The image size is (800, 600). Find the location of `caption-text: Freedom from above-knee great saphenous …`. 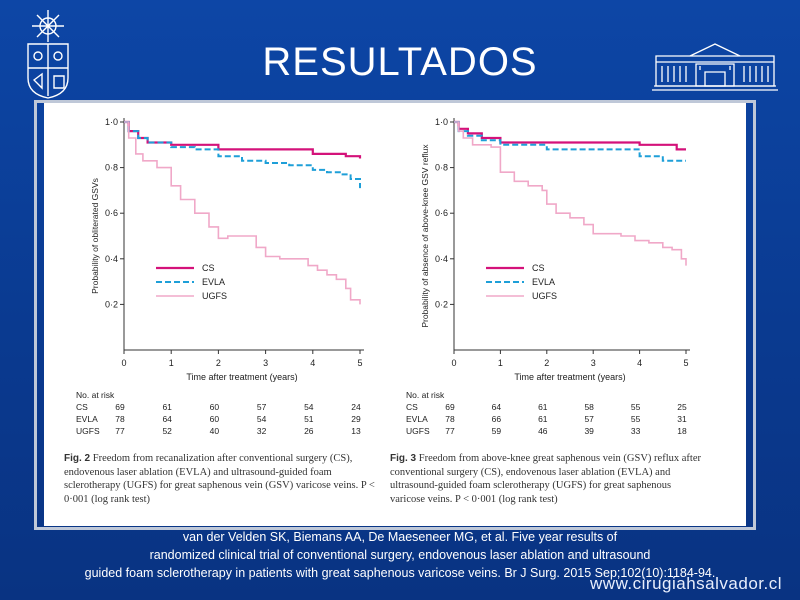

caption-text: Freedom from above-knee great saphenous … is located at coordinates (545, 479).